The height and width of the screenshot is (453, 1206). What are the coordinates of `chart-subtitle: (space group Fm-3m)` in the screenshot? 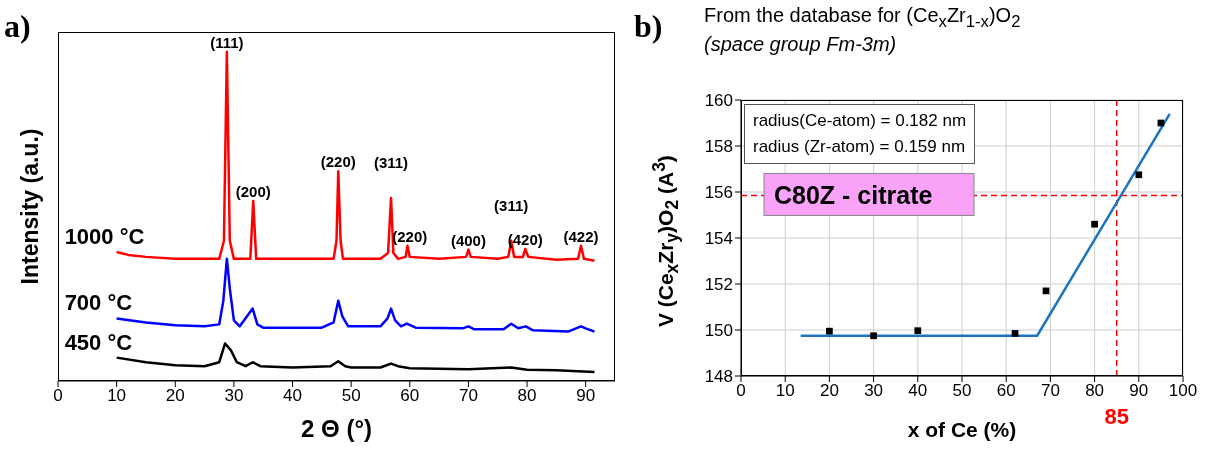 It's located at (800, 44).